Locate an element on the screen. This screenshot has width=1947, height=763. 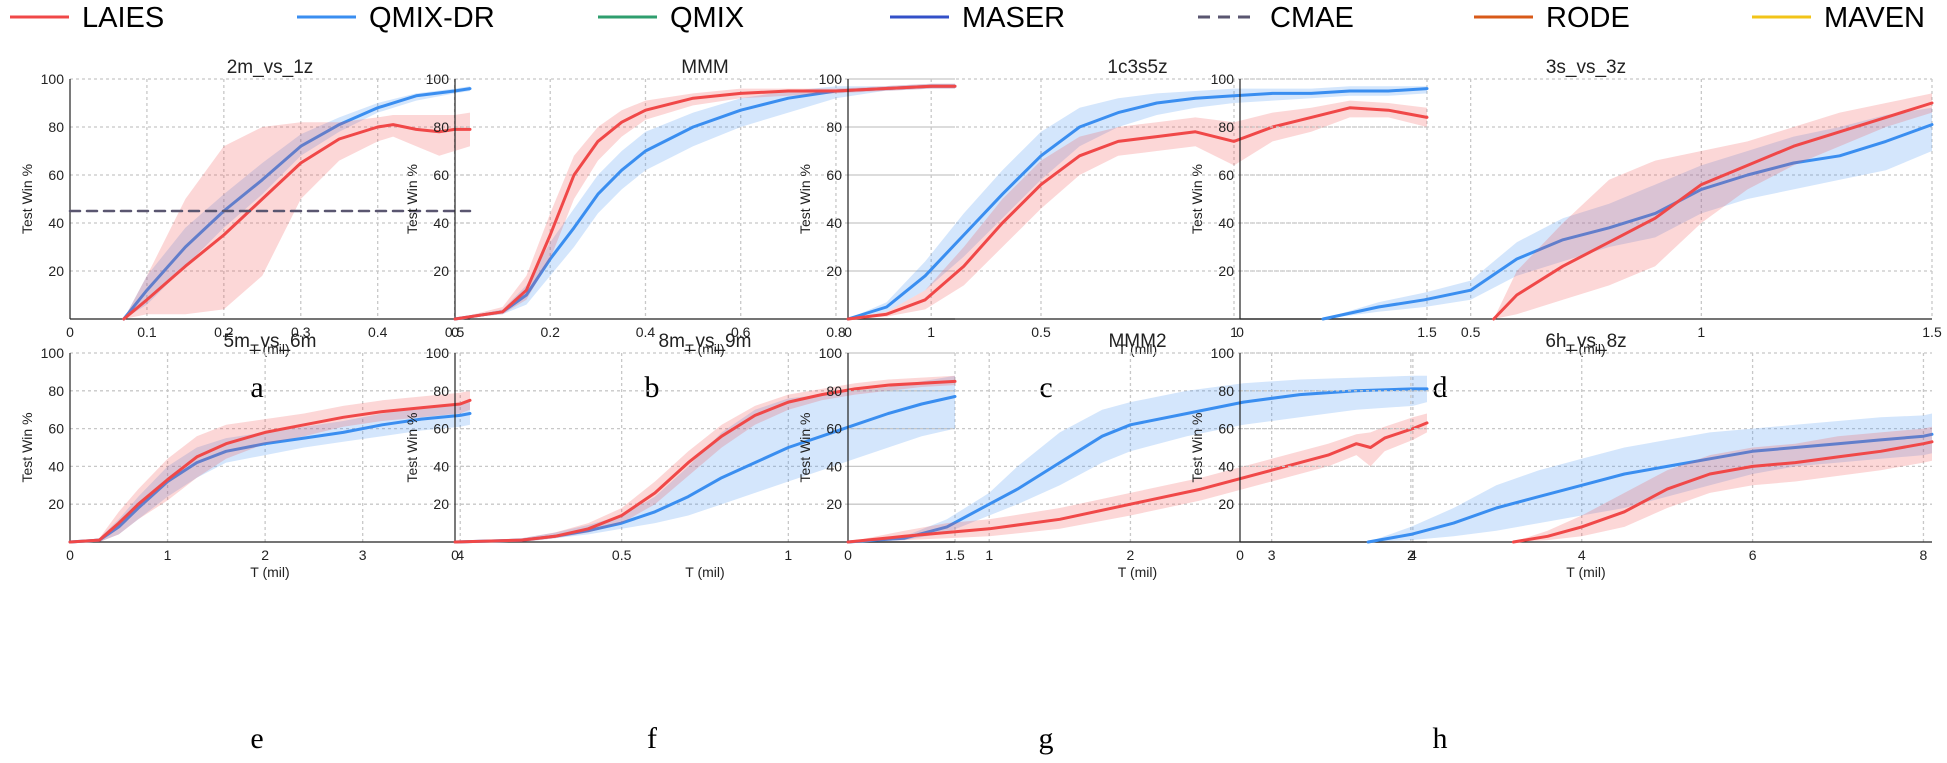
legend-entry-cmae: CMAE is located at coordinates (1276, 18).